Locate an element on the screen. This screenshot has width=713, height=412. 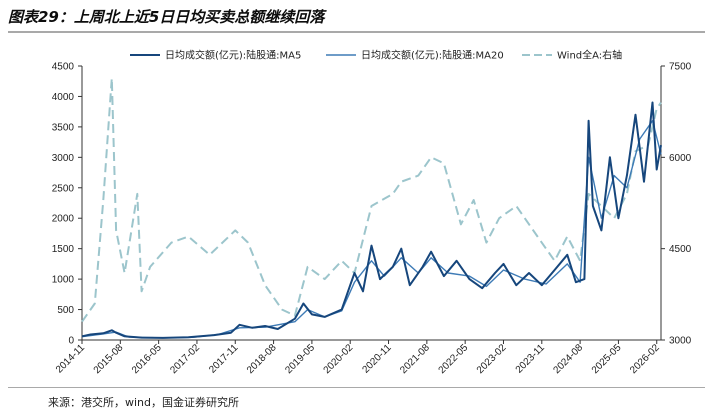
y-left-tick-label: 4500 is located at coordinates (63, 67).